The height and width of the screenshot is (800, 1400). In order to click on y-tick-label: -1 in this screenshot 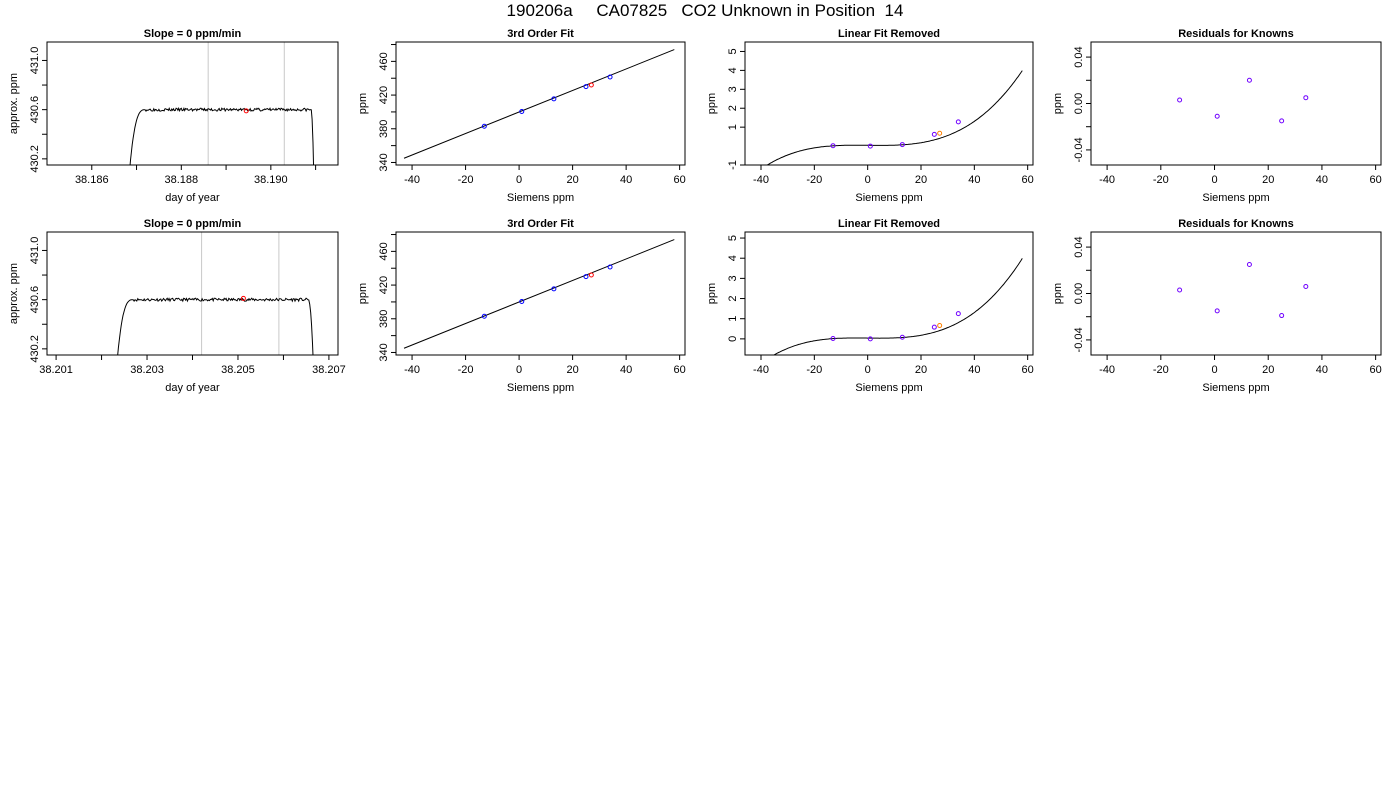, I will do `click(733, 165)`.